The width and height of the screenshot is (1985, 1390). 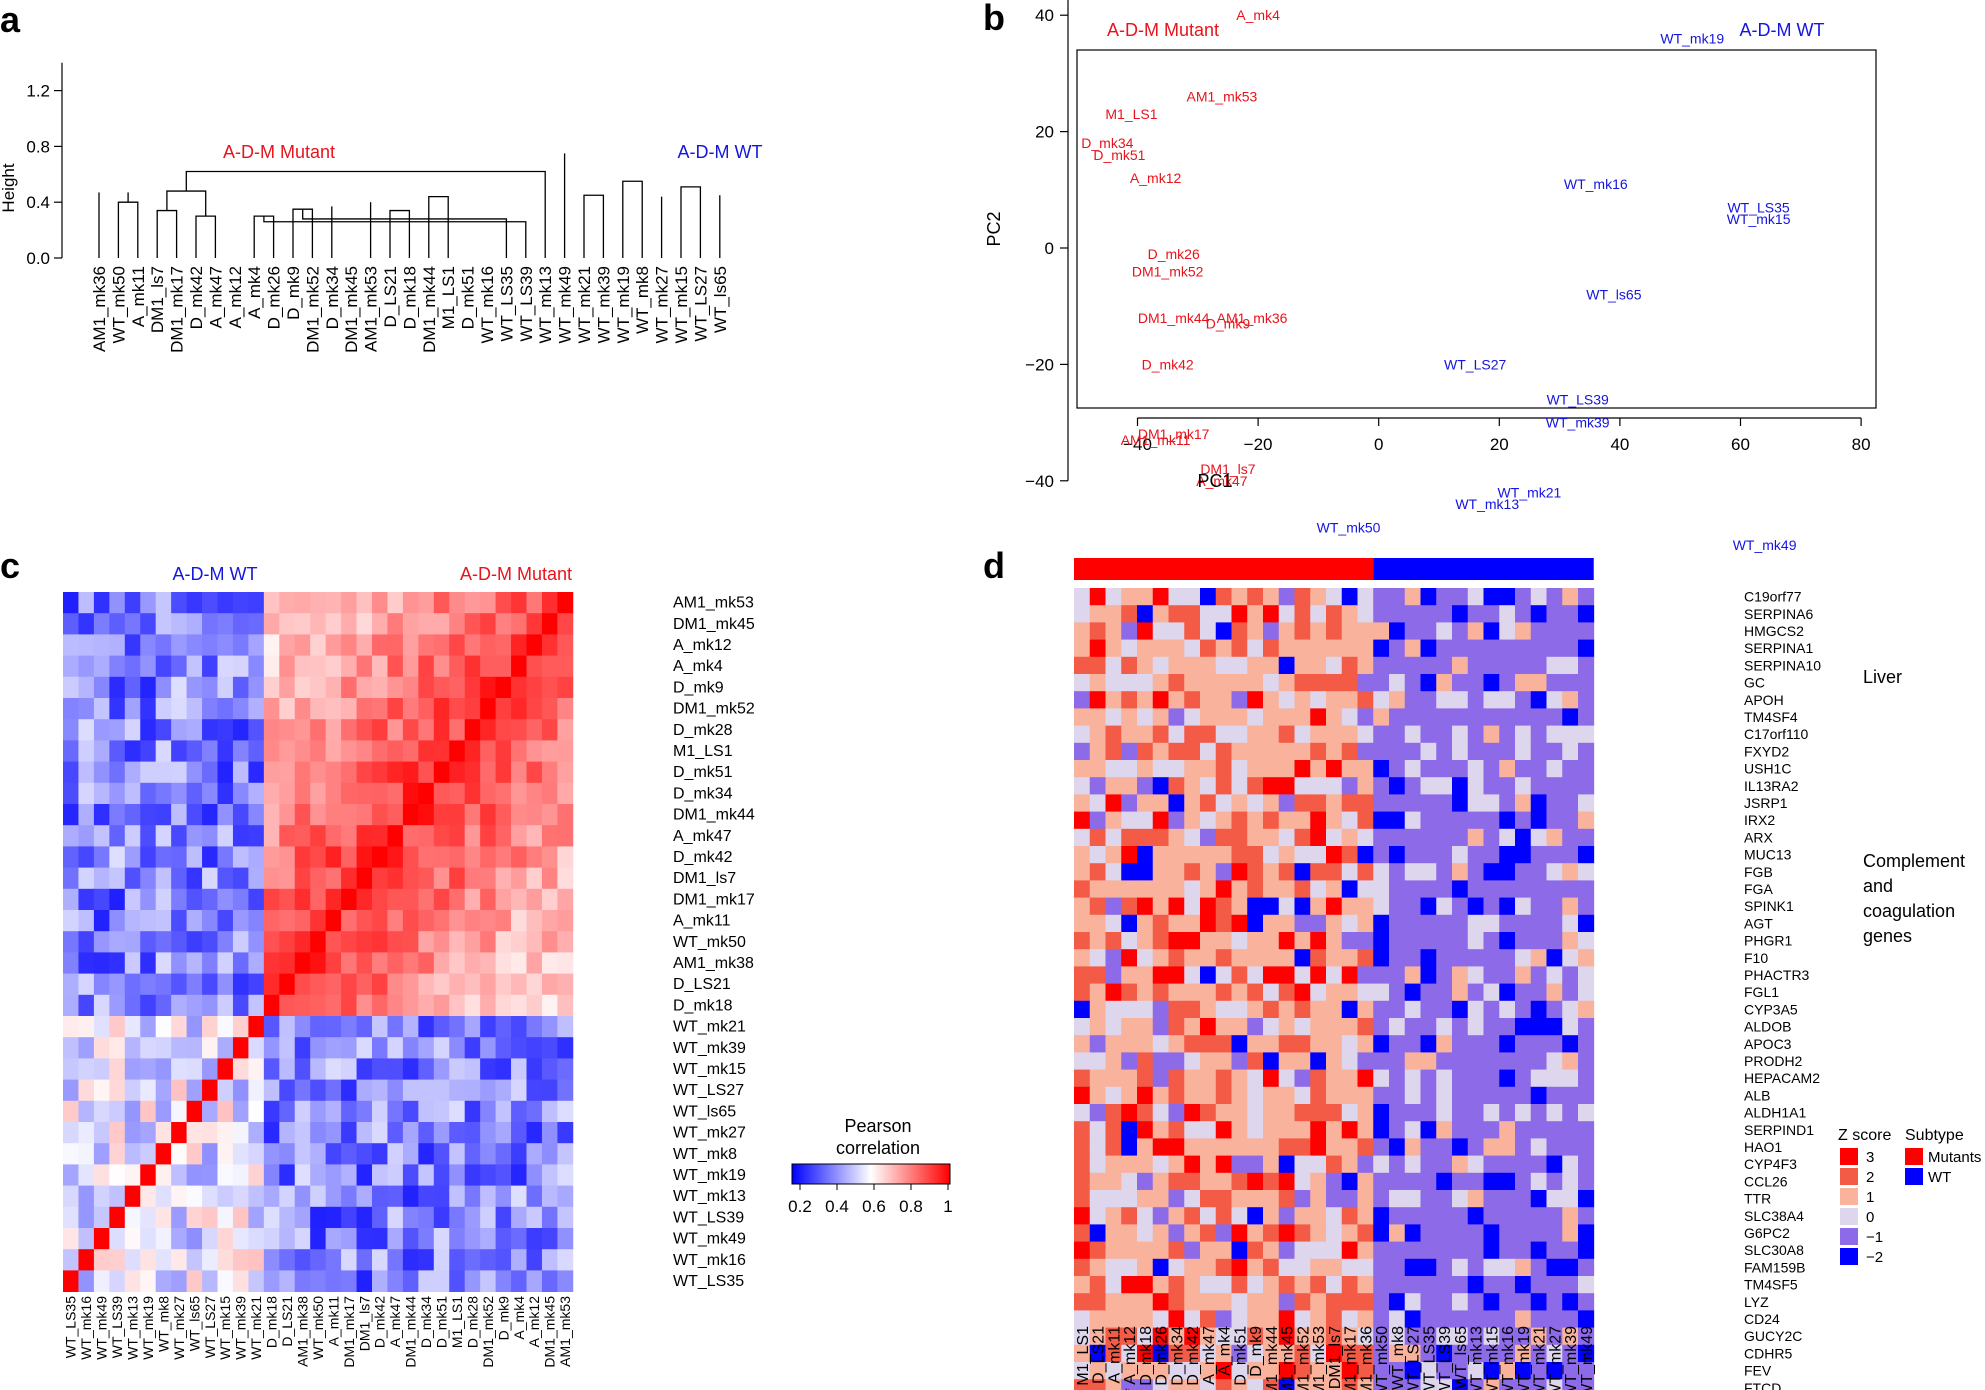 What do you see at coordinates (488, 1332) in the screenshot?
I see `correlation-col-label: DM1_mk52` at bounding box center [488, 1332].